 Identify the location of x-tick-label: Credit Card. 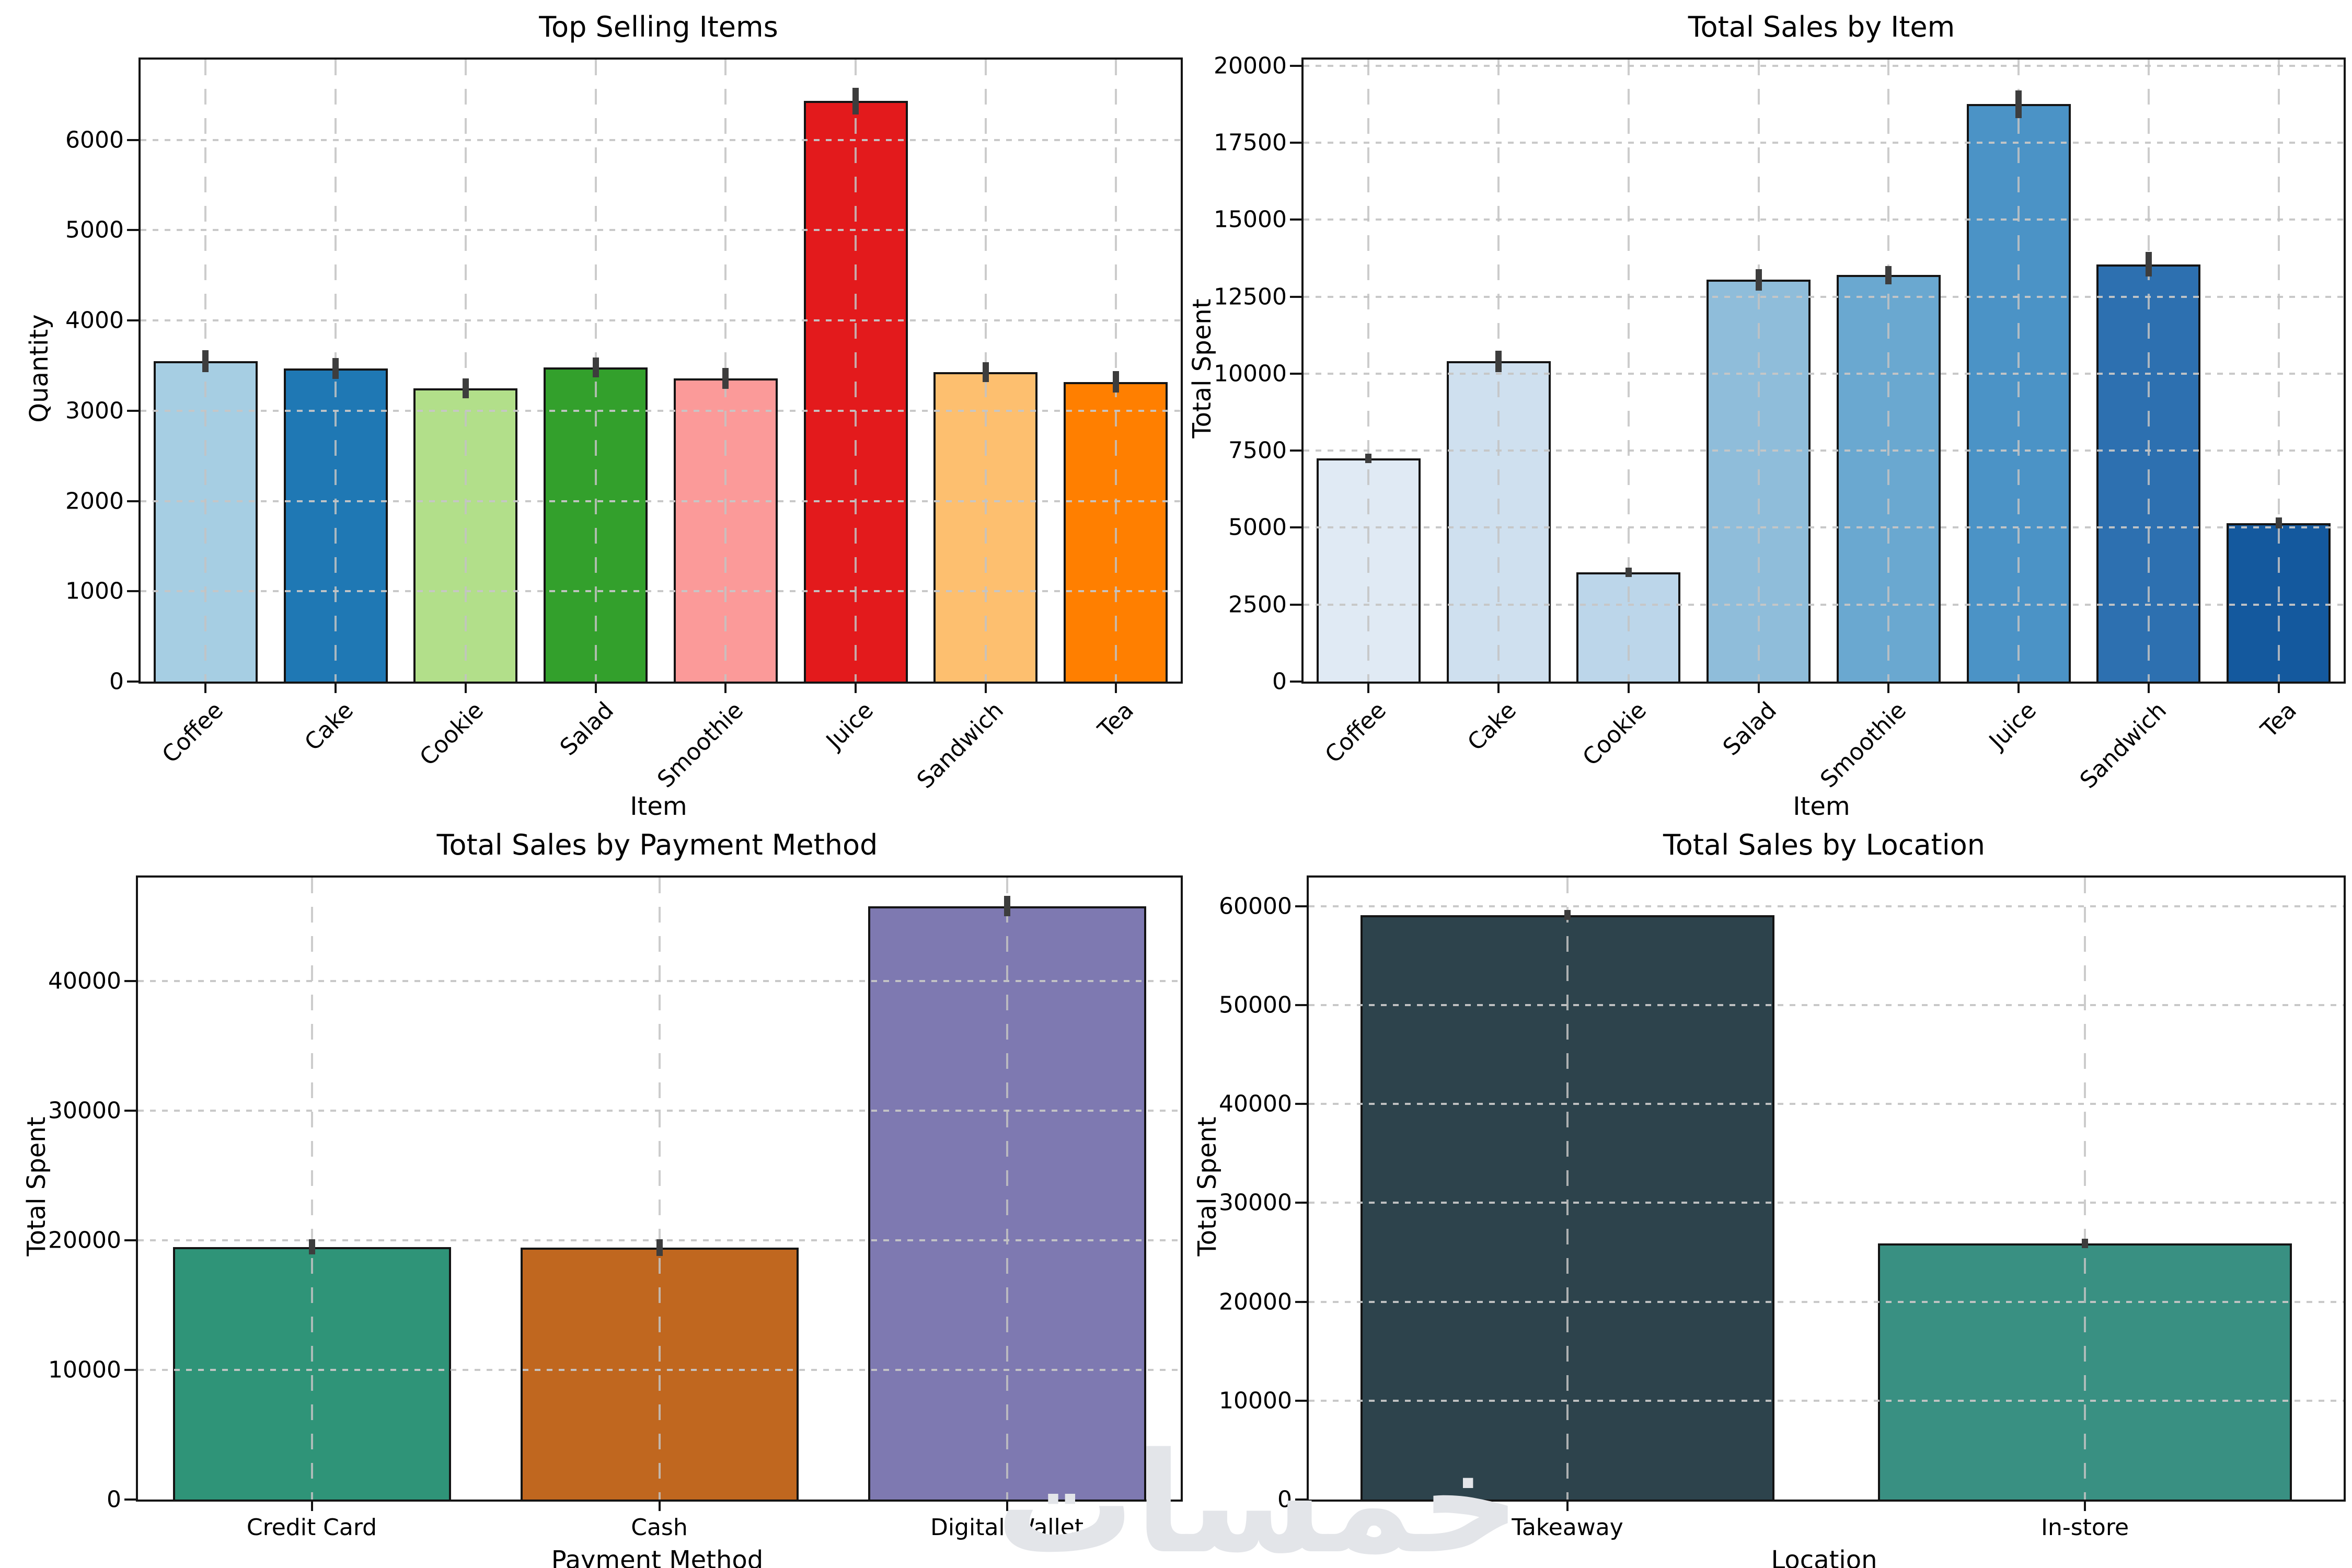
(311, 1527).